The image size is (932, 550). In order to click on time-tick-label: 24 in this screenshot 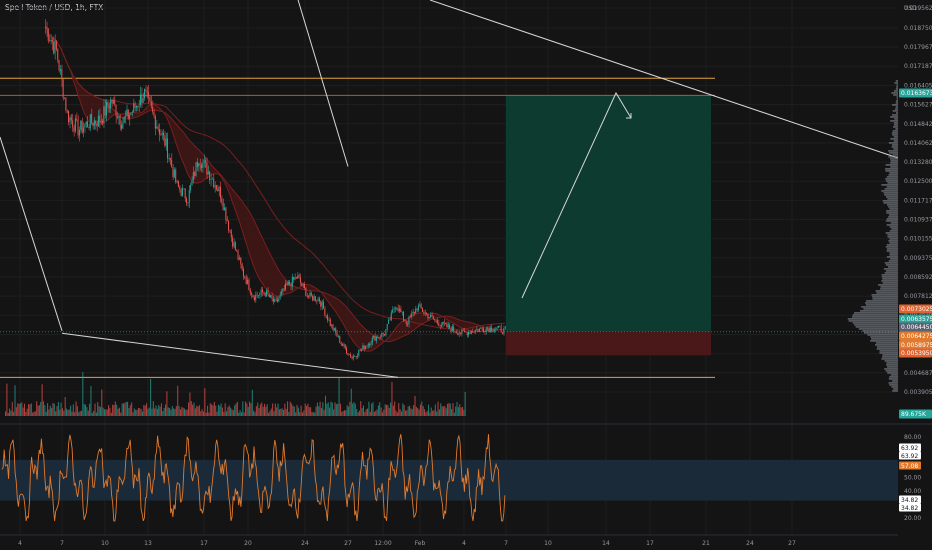, I will do `click(750, 543)`.